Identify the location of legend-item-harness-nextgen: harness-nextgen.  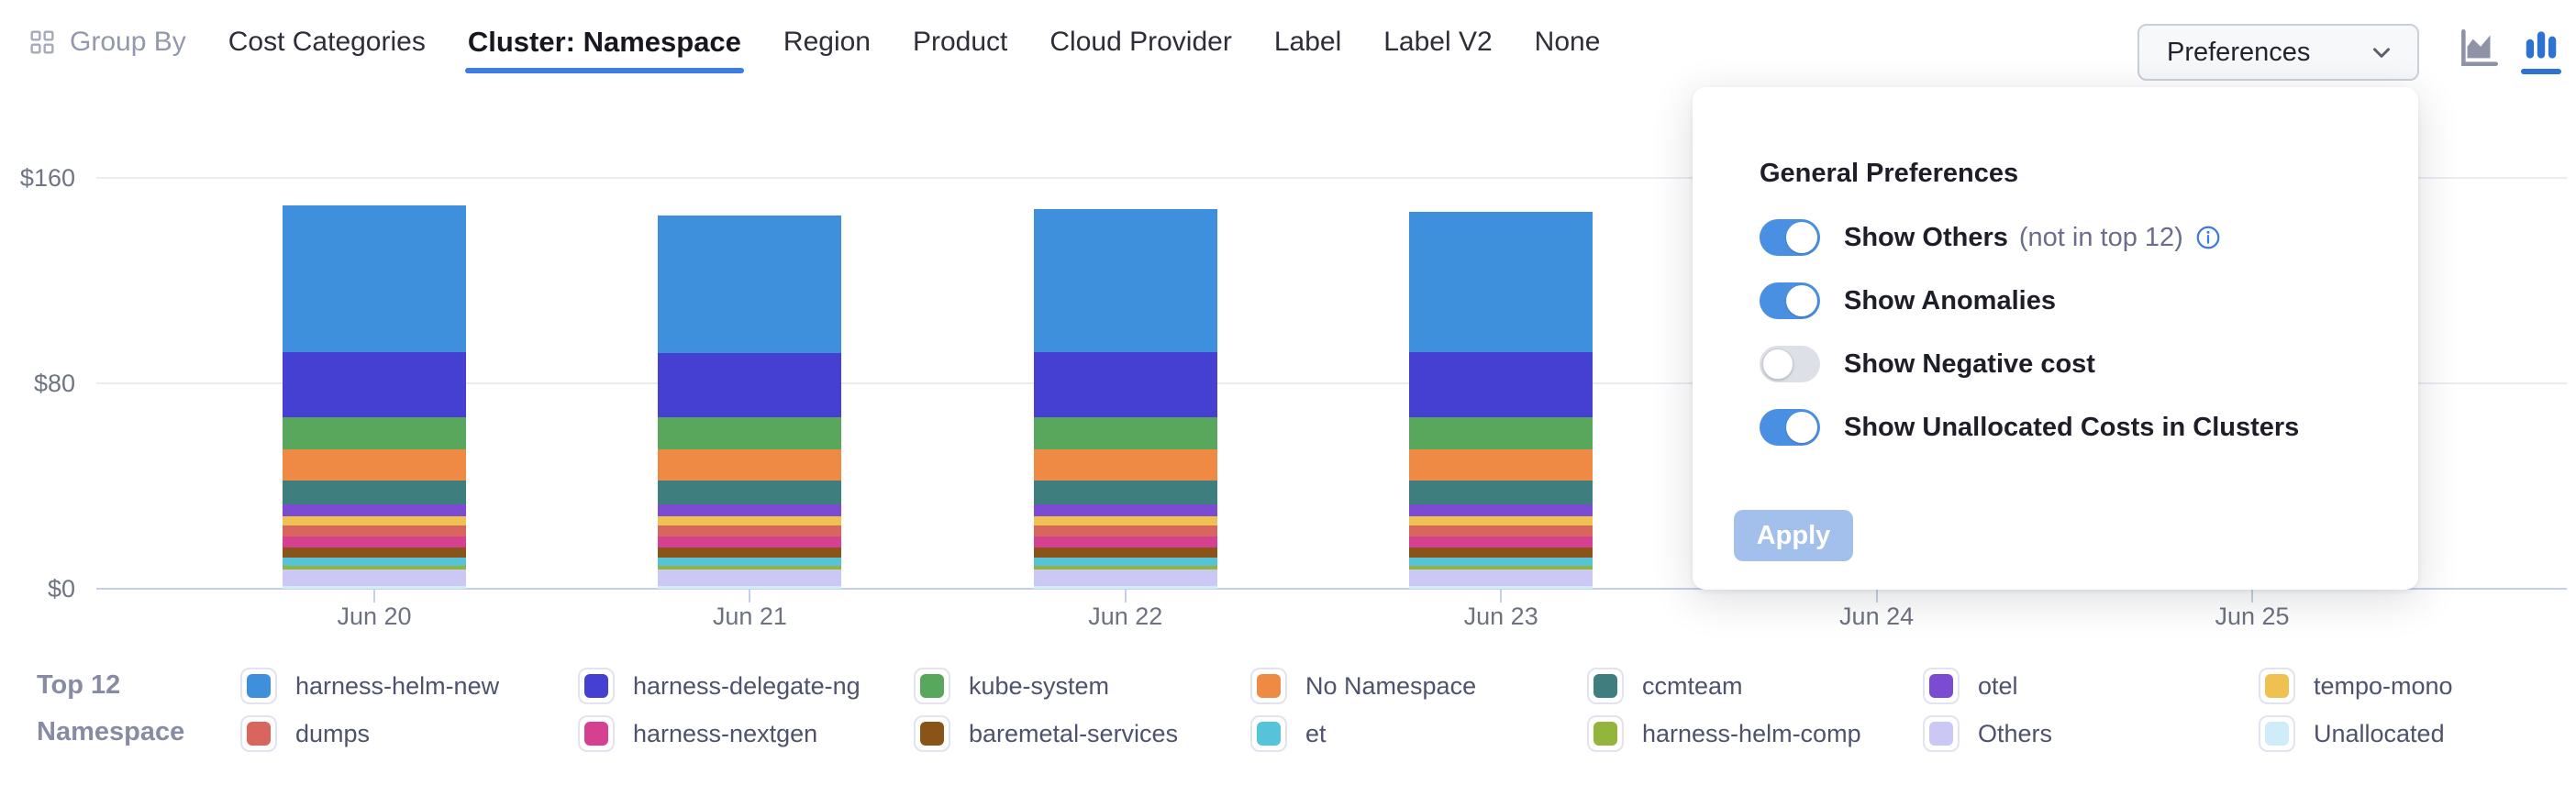
(697, 733).